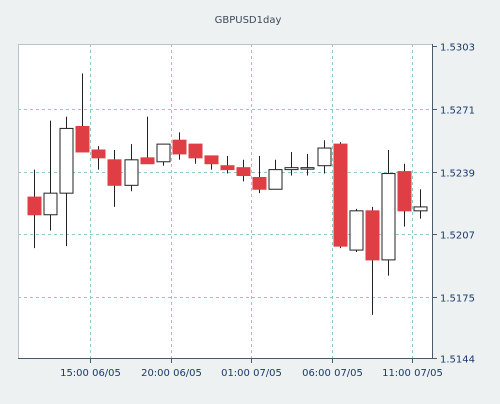  Describe the element at coordinates (90, 373) in the screenshot. I see `x-tick-label: 15:00 06/05` at that location.